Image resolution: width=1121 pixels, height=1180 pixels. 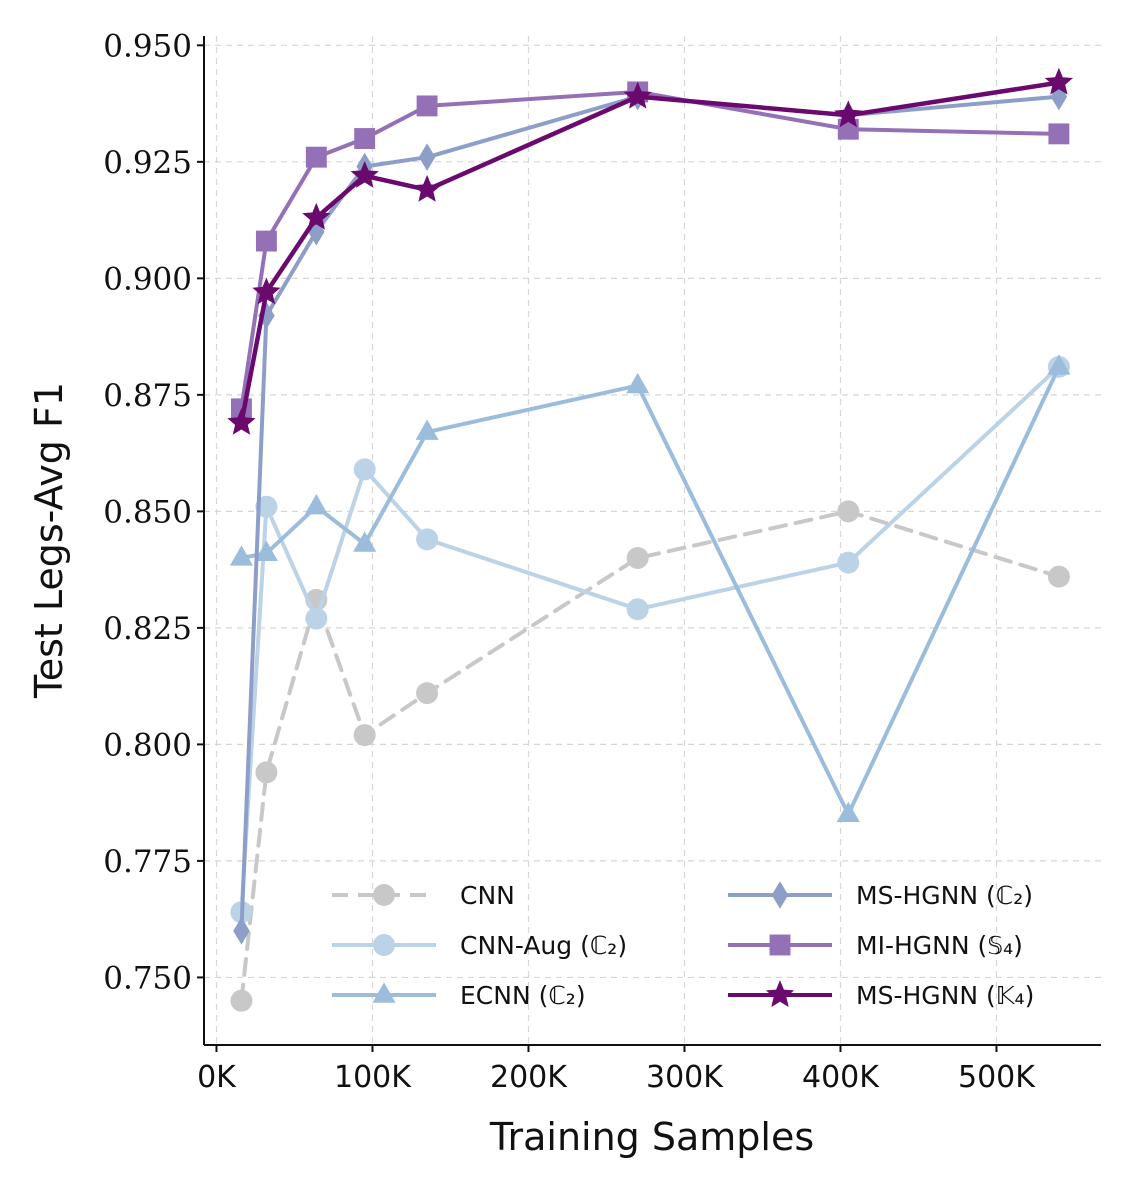 I want to click on y-tick-label: 0.825, so click(x=147, y=629).